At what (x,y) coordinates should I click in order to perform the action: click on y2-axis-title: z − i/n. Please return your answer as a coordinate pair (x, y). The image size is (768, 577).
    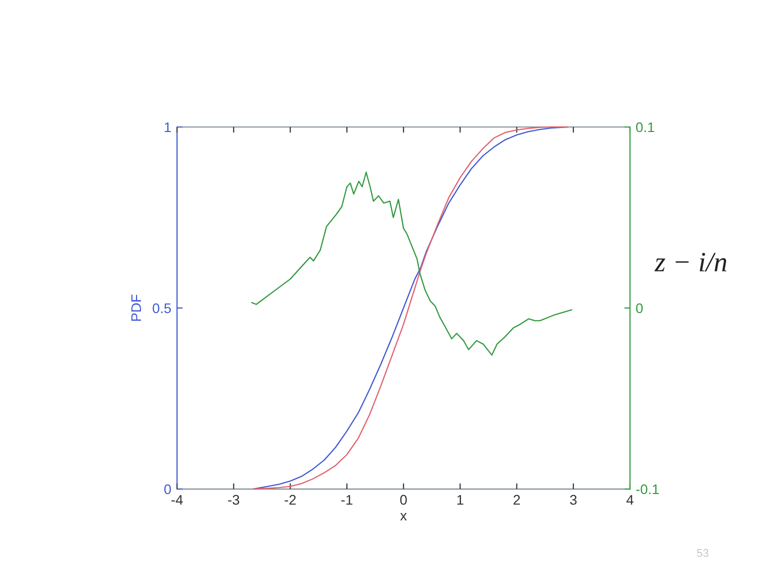
    Looking at the image, I should click on (690, 262).